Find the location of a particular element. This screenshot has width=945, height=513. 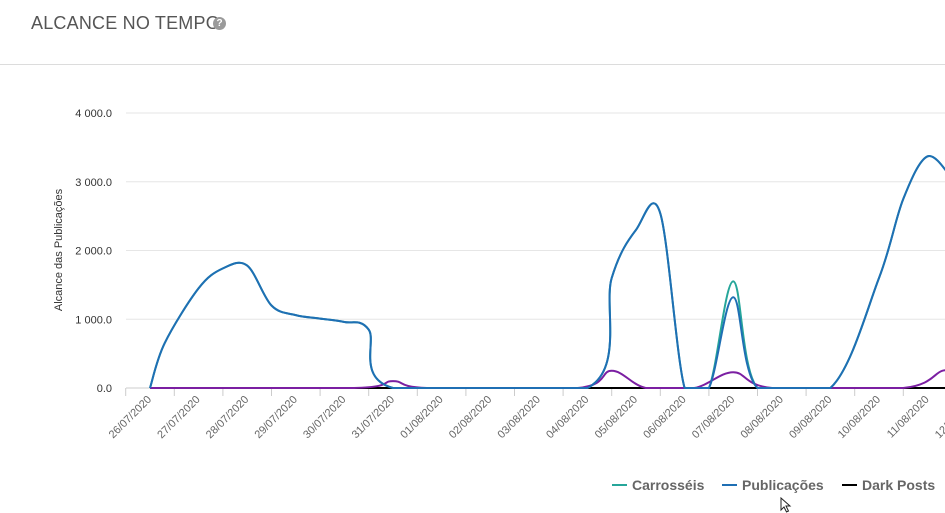

x-tick-label: 03/08/2020 is located at coordinates (519, 417).